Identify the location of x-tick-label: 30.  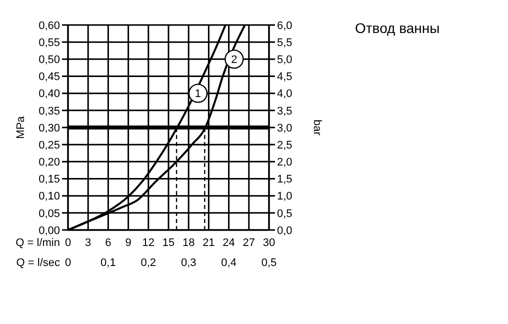
(269, 242).